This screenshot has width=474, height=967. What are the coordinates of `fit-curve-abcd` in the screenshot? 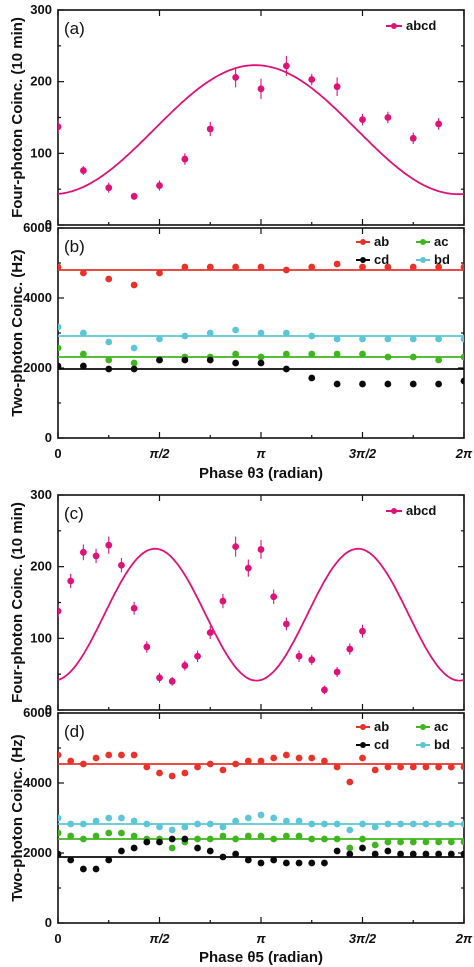 It's located at (261, 614).